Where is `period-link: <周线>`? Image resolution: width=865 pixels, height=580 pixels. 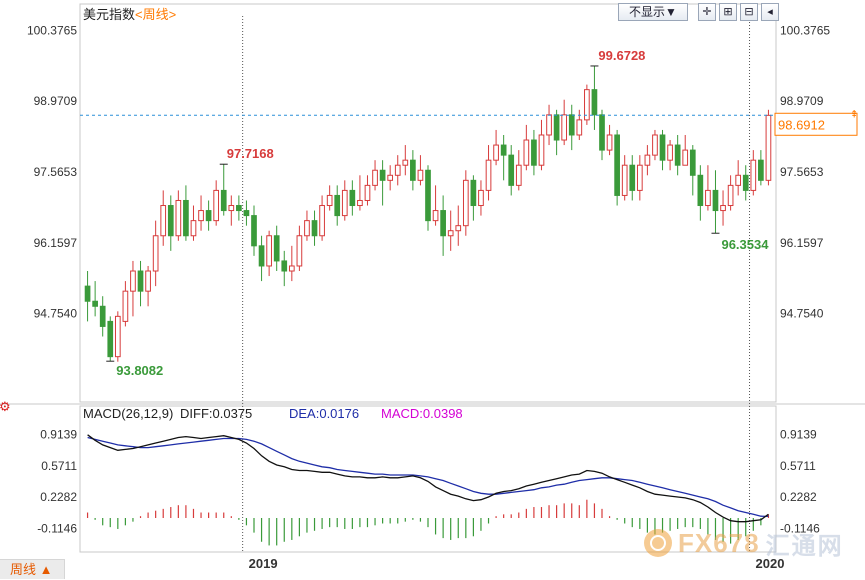
period-link: <周线> is located at coordinates (156, 14).